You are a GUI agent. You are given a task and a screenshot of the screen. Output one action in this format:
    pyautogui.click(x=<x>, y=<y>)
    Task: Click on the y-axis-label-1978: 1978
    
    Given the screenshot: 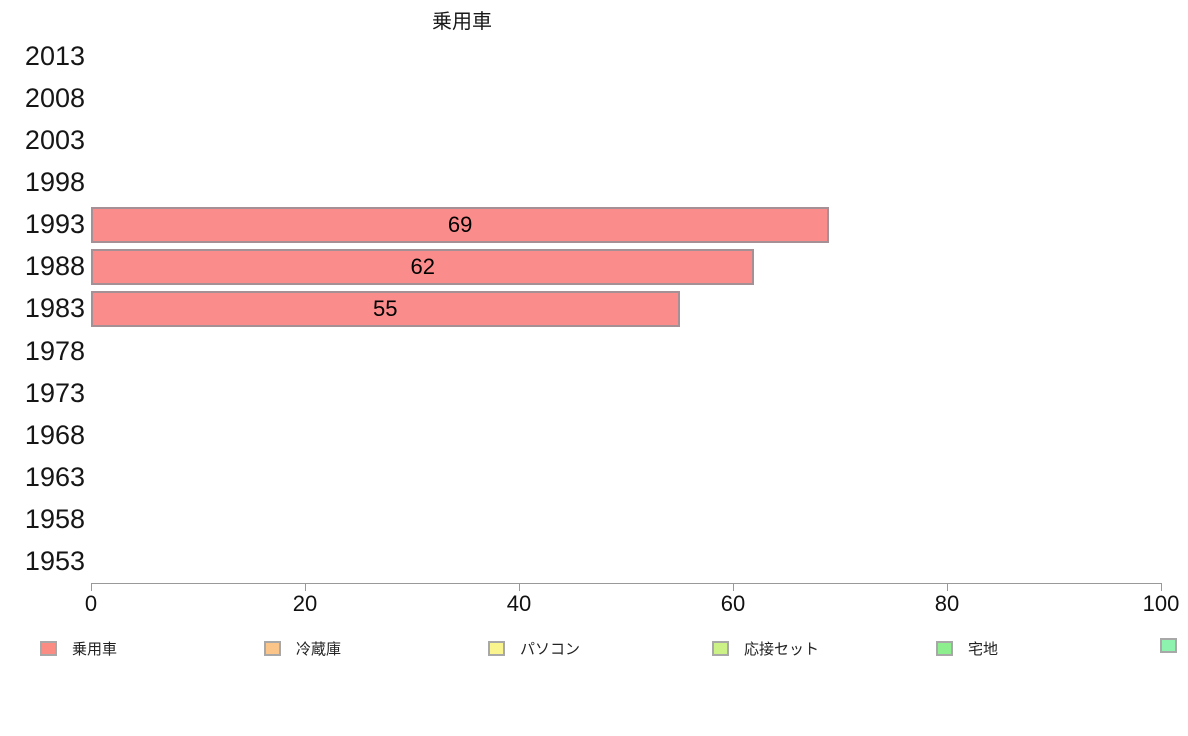 What is the action you would take?
    pyautogui.click(x=54, y=350)
    